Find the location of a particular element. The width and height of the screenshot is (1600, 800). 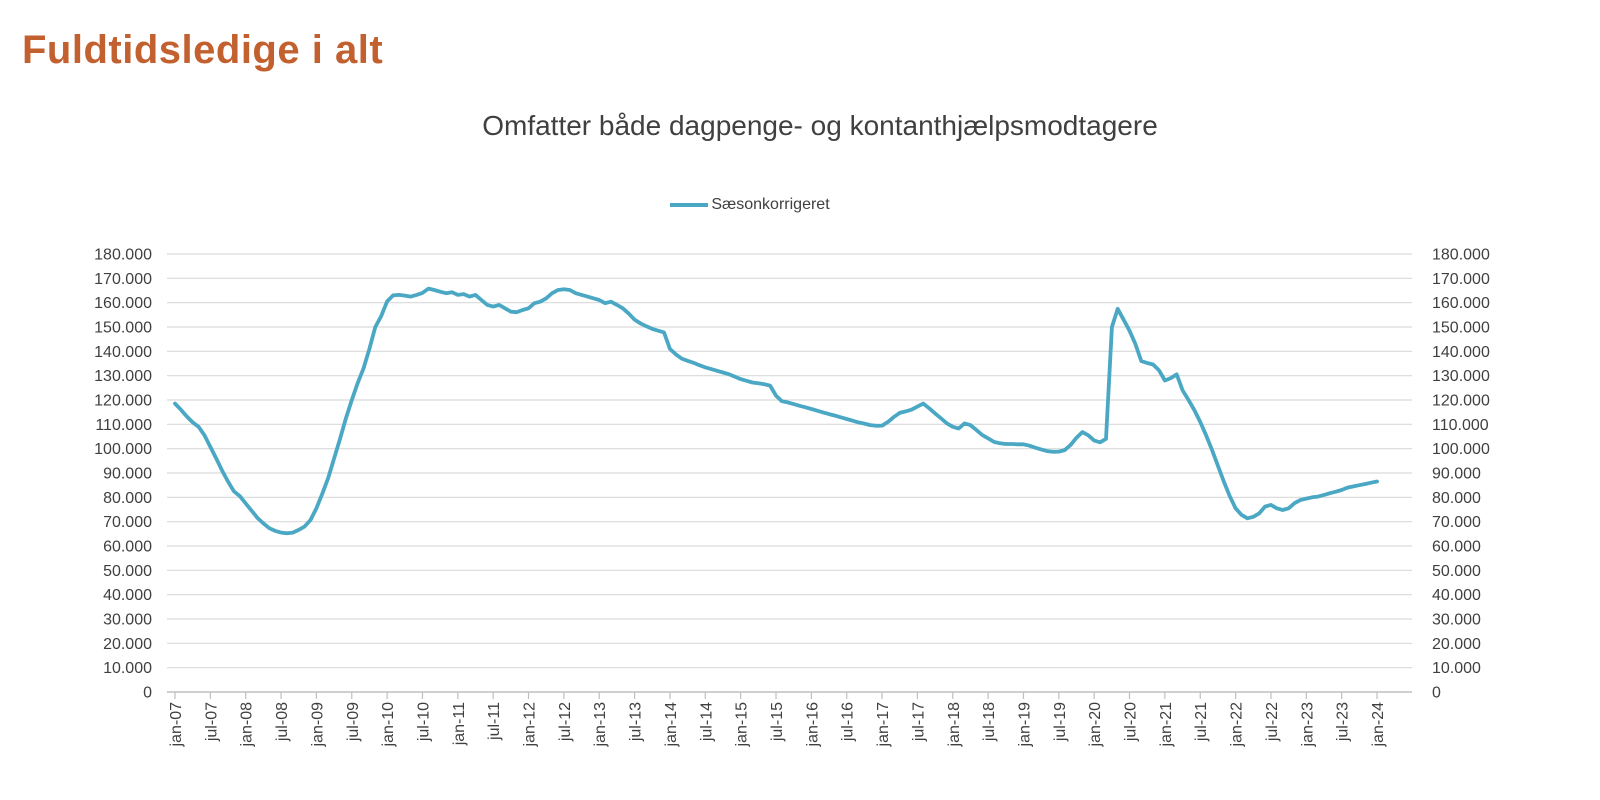

svg-text: jul-14 is located at coordinates (706, 722).